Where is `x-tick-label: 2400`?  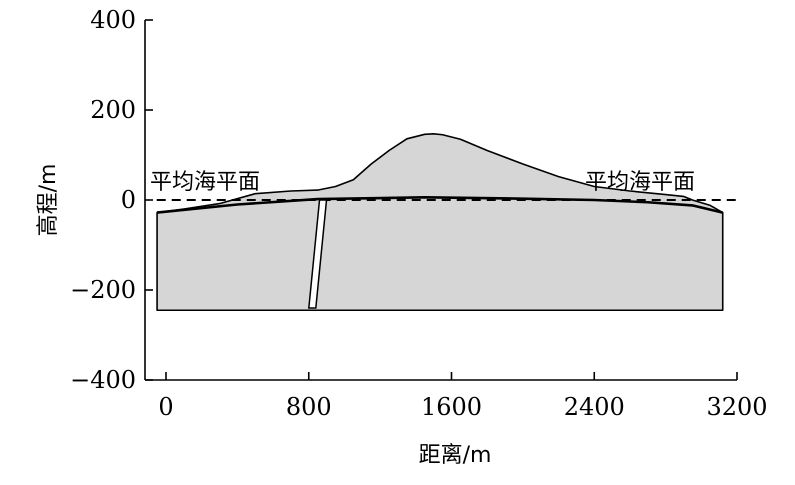 x-tick-label: 2400 is located at coordinates (594, 407).